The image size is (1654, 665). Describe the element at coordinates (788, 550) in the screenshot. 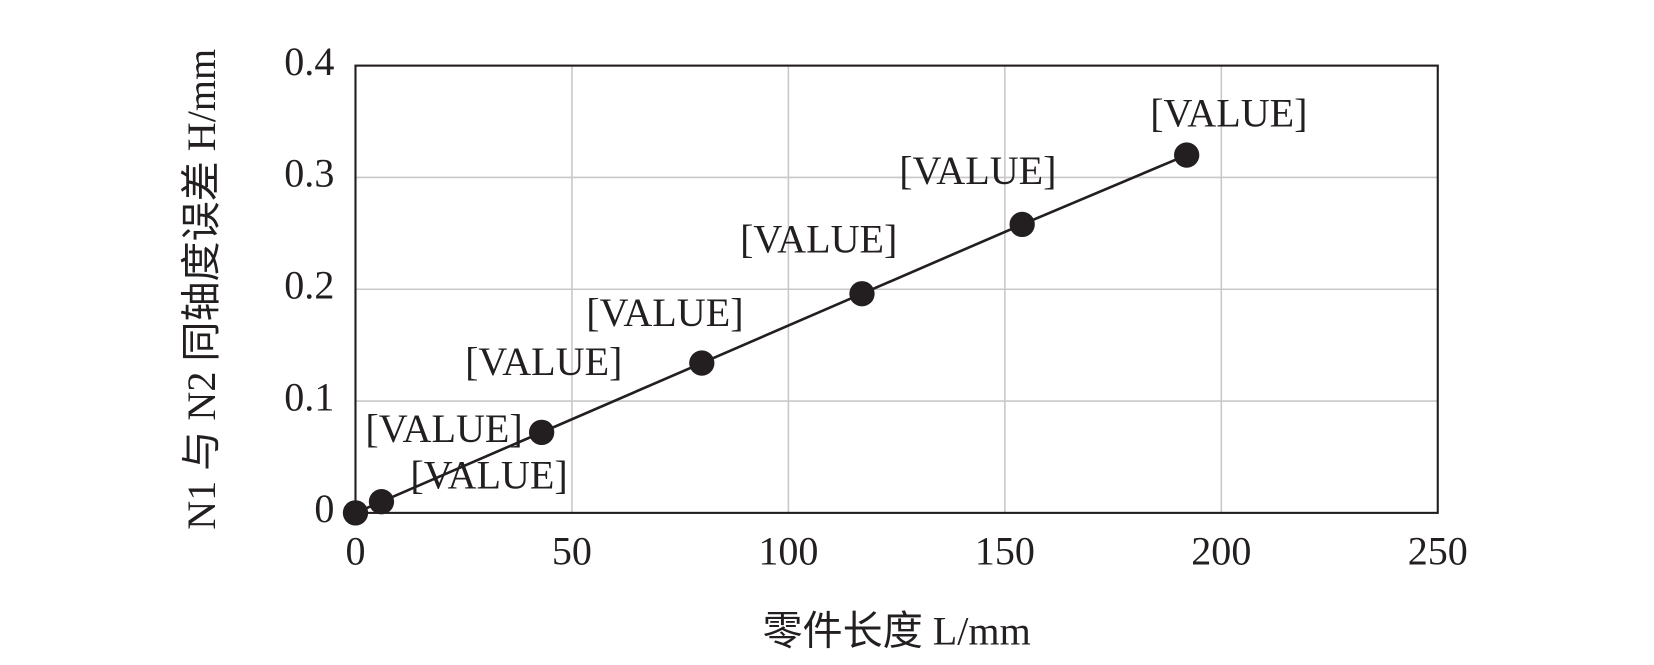

I see `x-tick-label: 100` at that location.